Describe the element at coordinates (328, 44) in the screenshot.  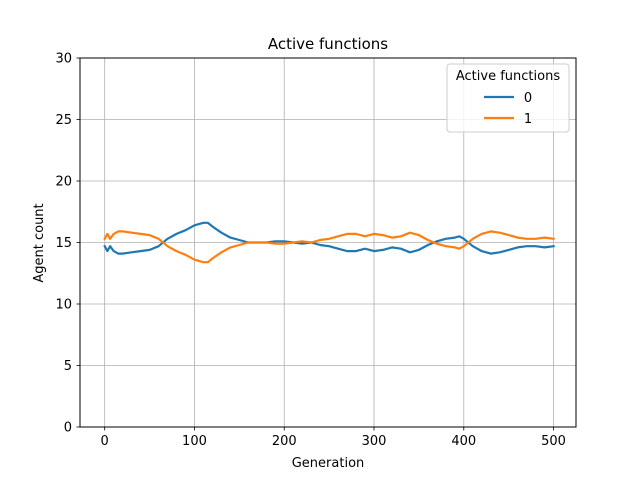
I see `chart-title: Active functions` at that location.